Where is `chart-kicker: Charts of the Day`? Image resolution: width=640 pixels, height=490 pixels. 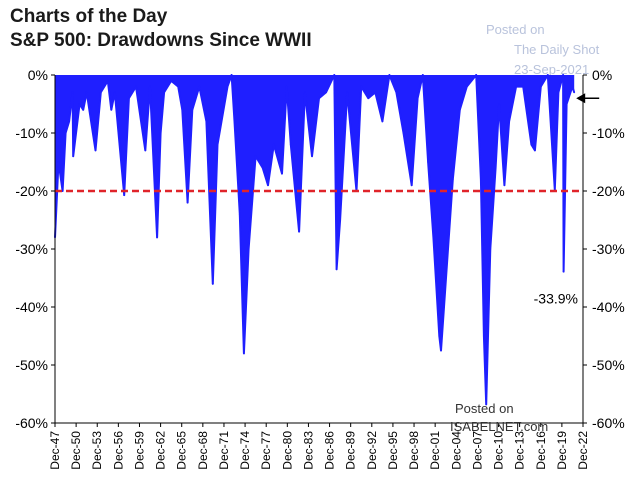
chart-kicker: Charts of the Day is located at coordinates (89, 16).